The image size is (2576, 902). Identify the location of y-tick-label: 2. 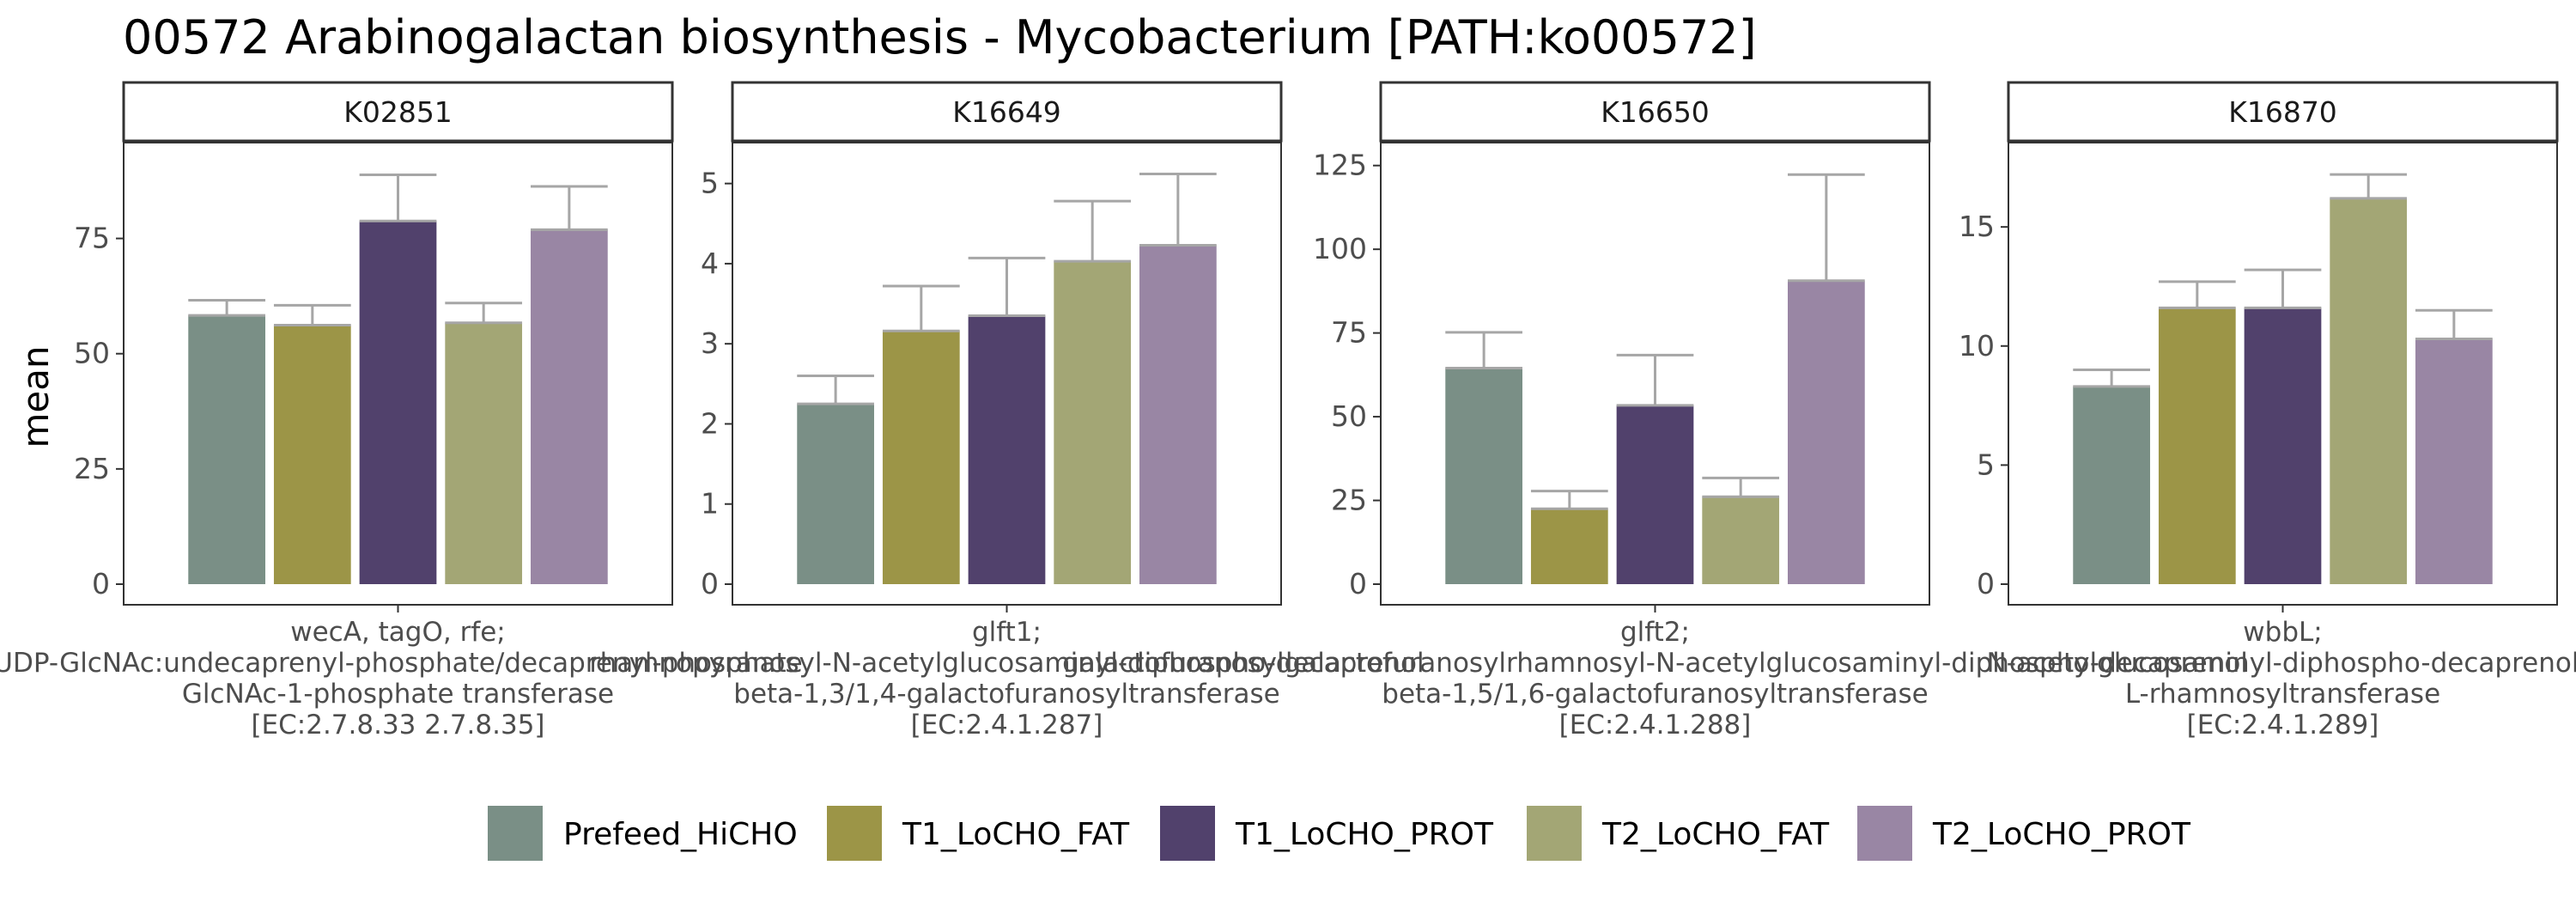
(710, 423).